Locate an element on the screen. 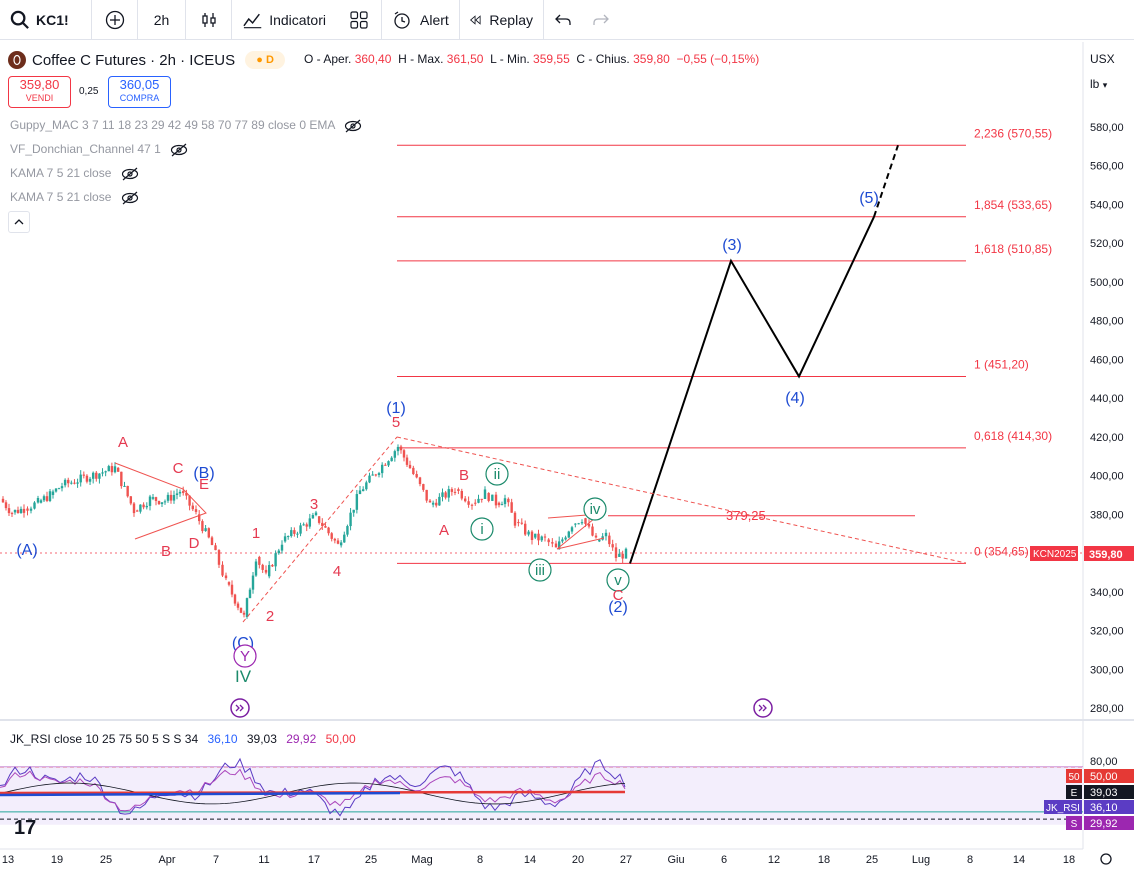 The image size is (1134, 873). rsi-blue-level is located at coordinates (200, 794).